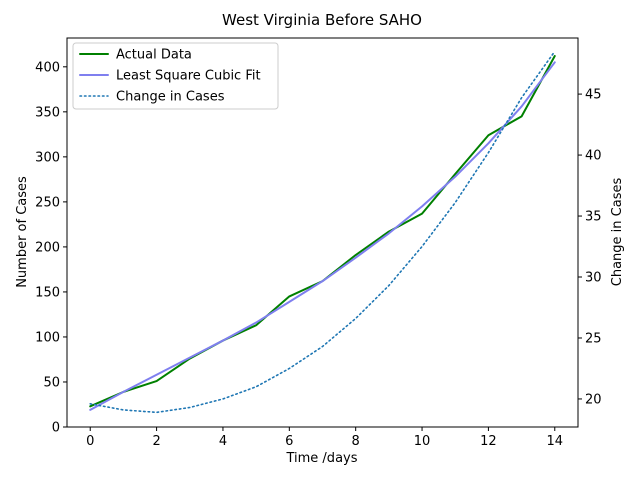  What do you see at coordinates (188, 76) in the screenshot?
I see `legend-label-1: Least Square Cubic Fit` at bounding box center [188, 76].